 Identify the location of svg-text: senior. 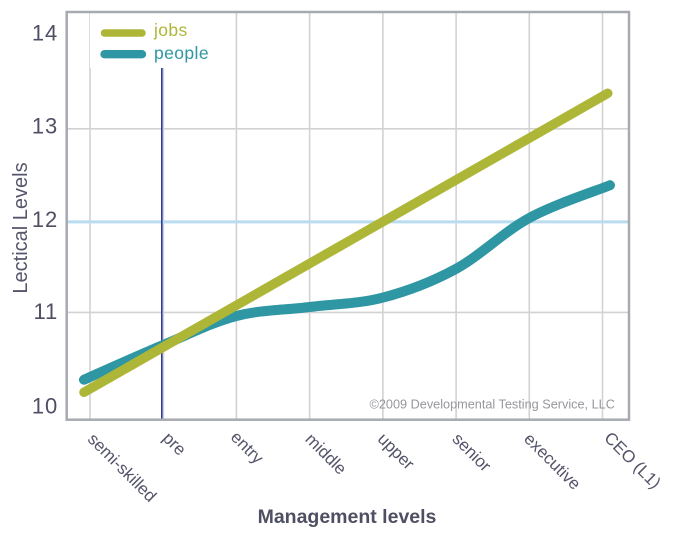
(472, 452).